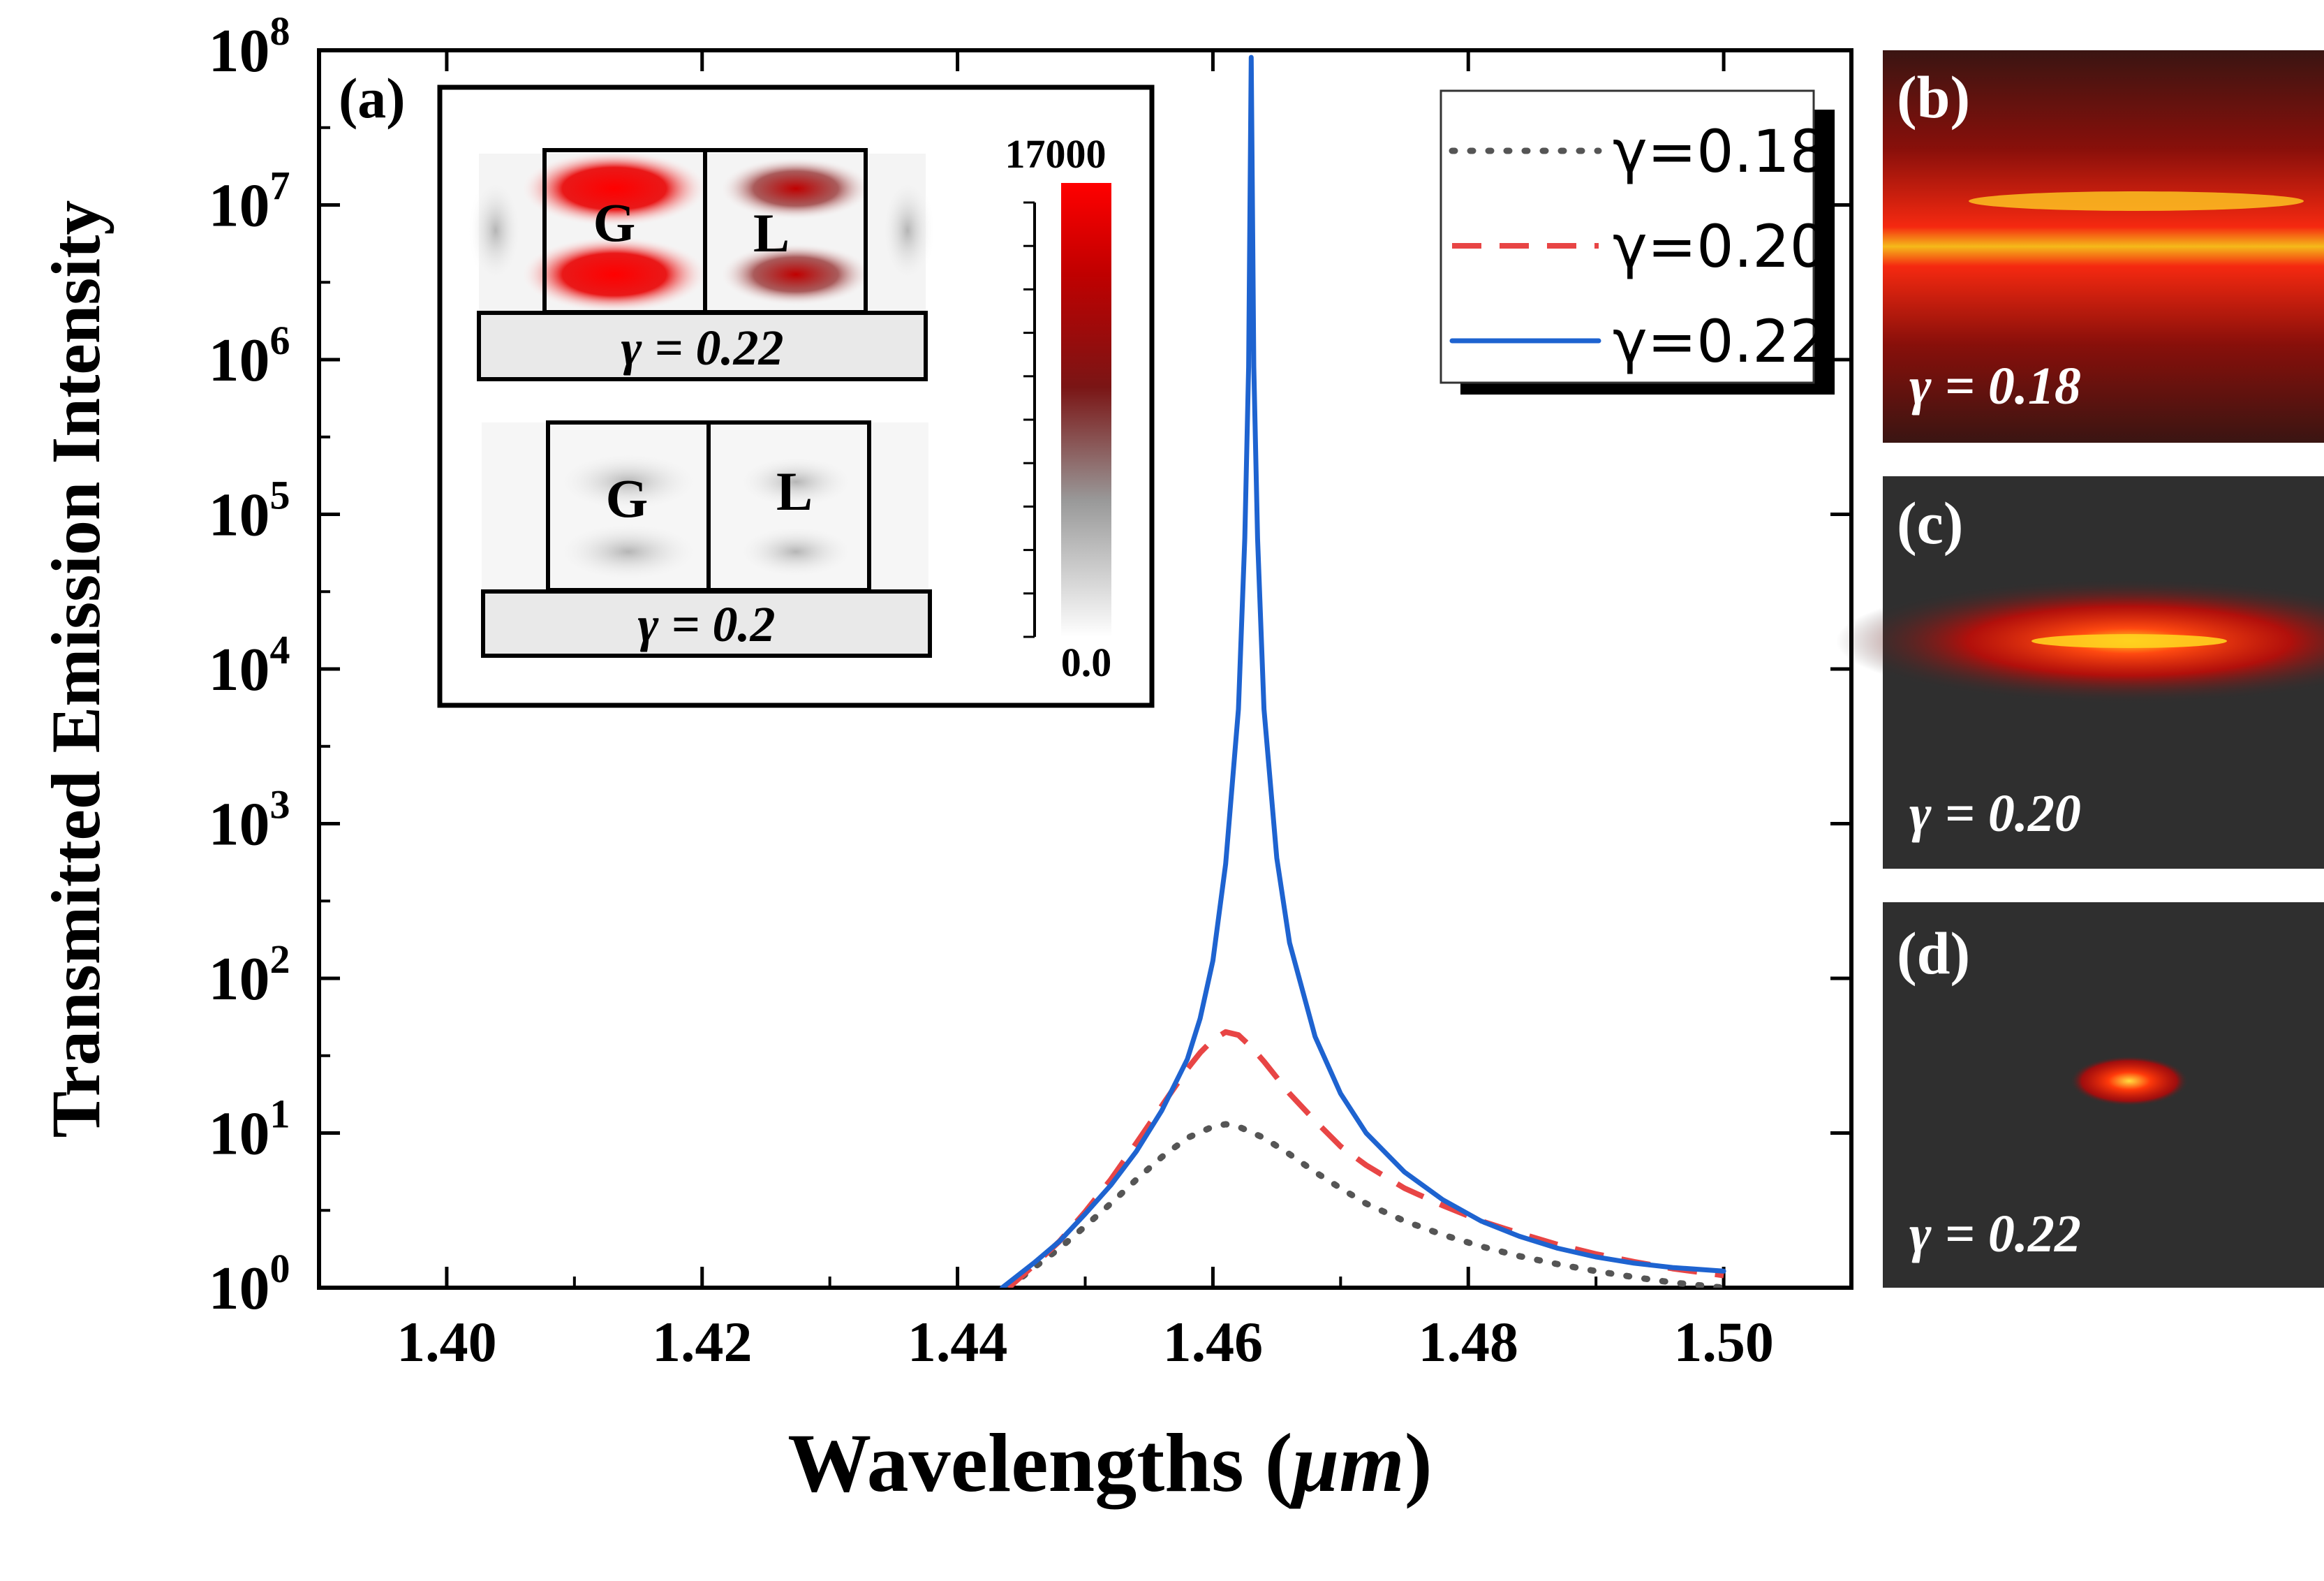  I want to click on x-axis-label: Wavelengths (μm), so click(1109, 1463).